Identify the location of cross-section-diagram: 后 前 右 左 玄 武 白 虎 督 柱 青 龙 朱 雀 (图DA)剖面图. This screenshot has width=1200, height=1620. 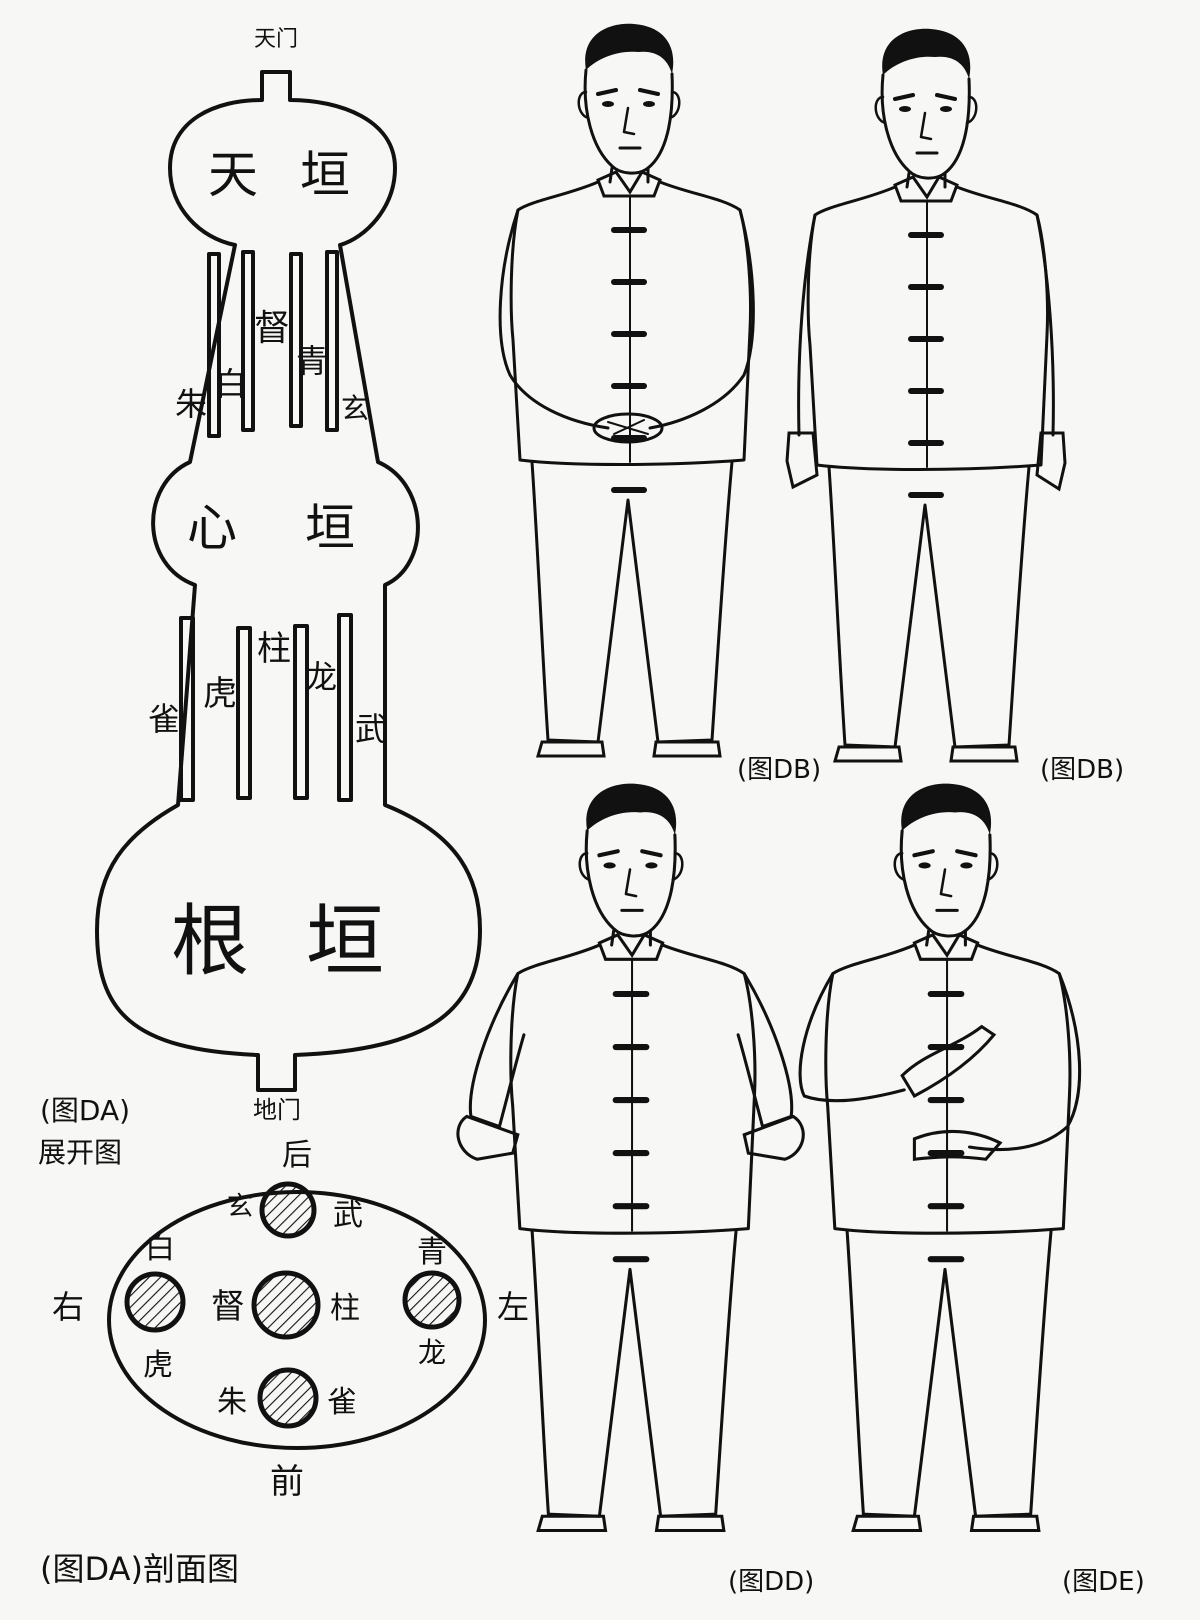
(284, 1363).